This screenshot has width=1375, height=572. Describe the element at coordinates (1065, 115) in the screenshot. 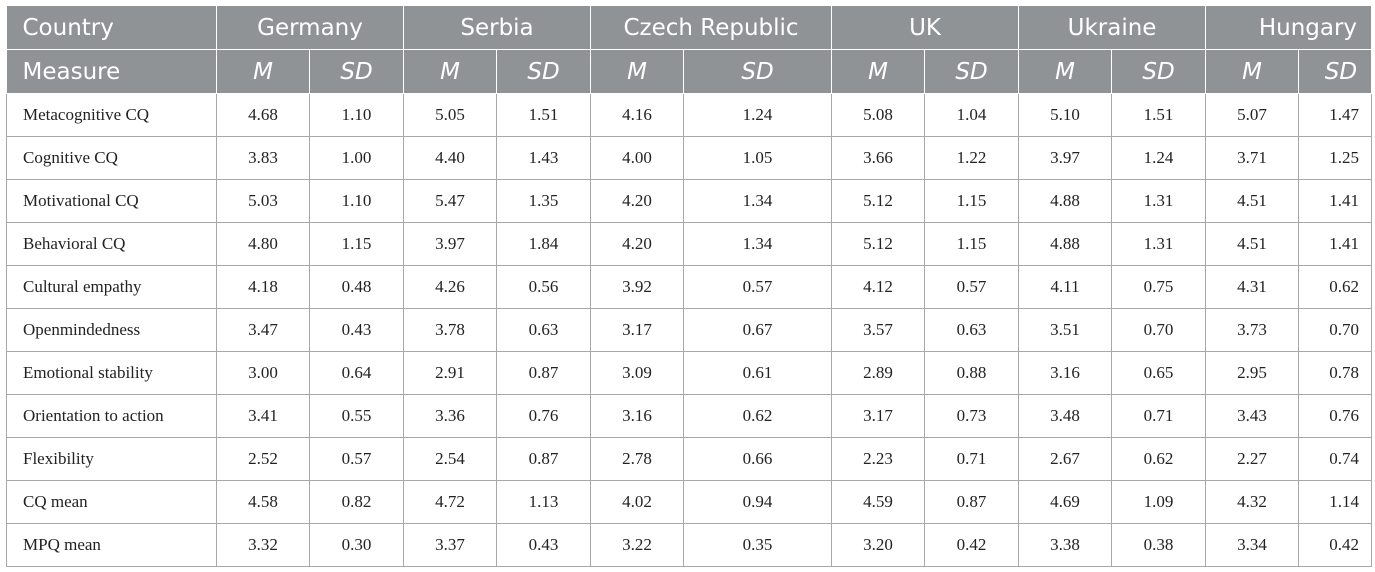

I see `mean-cell: 5.10` at that location.